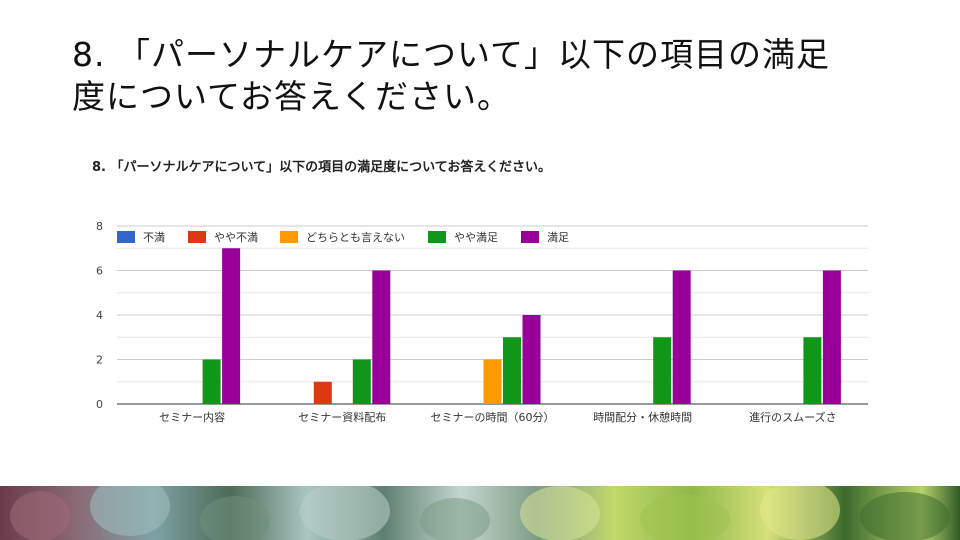 The height and width of the screenshot is (540, 960). I want to click on x-tick-label: セミナー内容, so click(192, 417).